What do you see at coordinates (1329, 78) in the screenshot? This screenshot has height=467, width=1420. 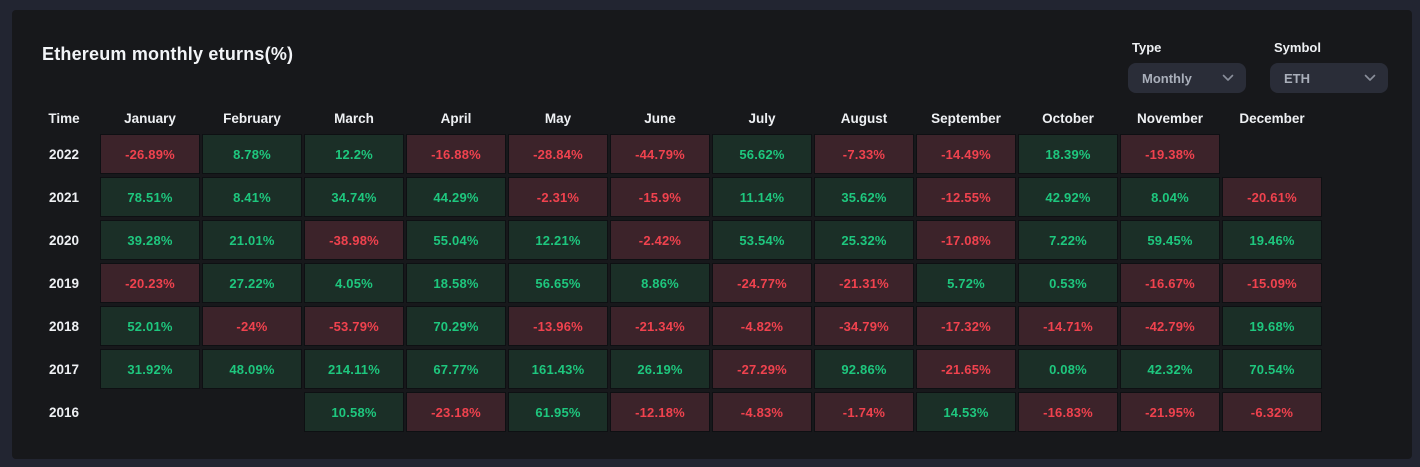 I see `symbol-dropdown: ETH` at bounding box center [1329, 78].